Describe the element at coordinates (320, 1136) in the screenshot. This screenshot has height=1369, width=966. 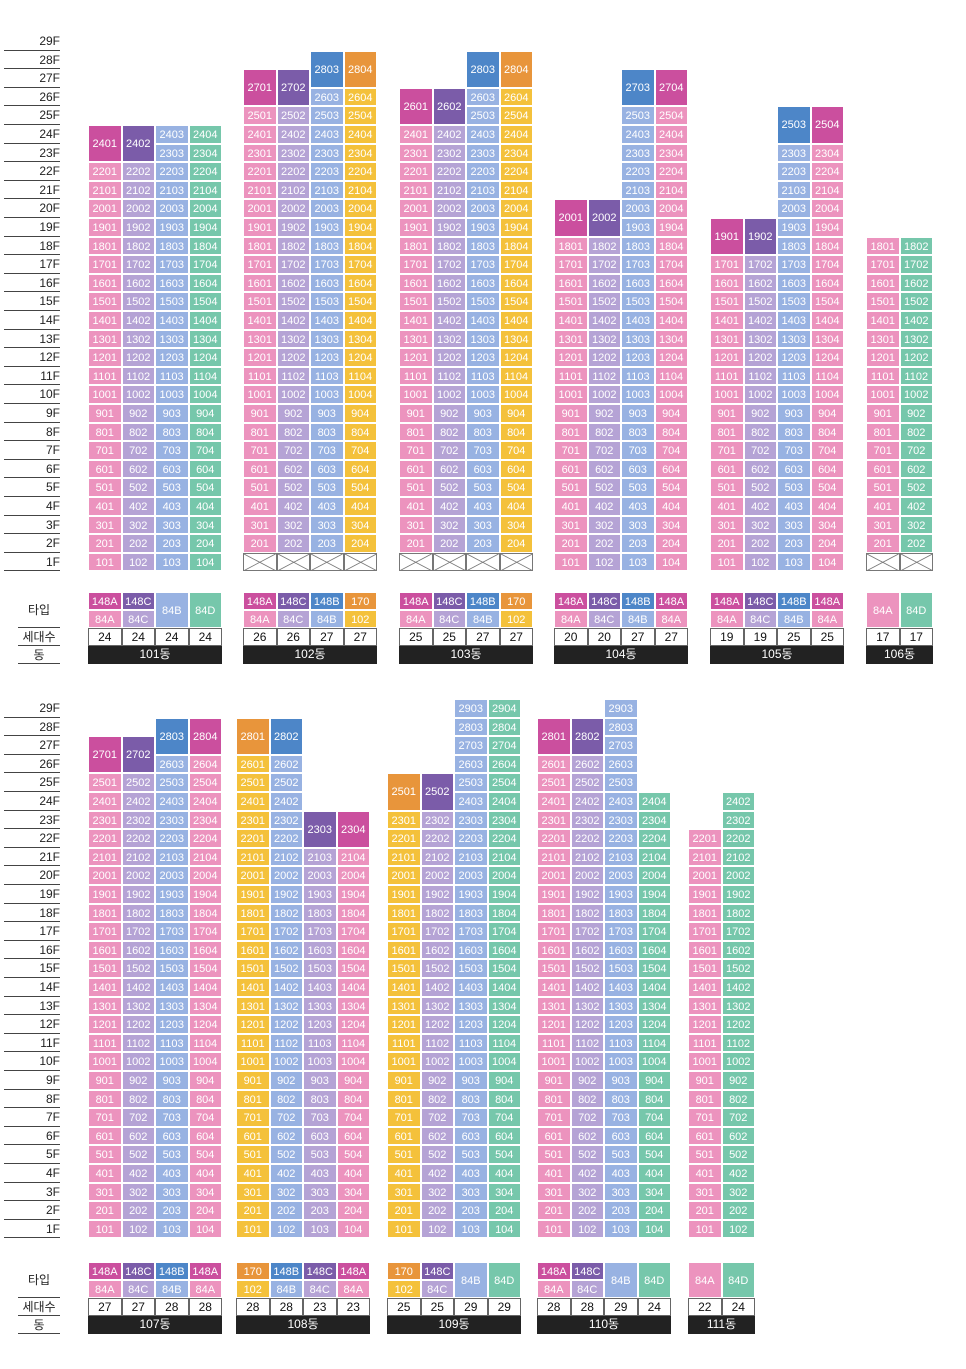
I see `unit-cell: 603` at that location.